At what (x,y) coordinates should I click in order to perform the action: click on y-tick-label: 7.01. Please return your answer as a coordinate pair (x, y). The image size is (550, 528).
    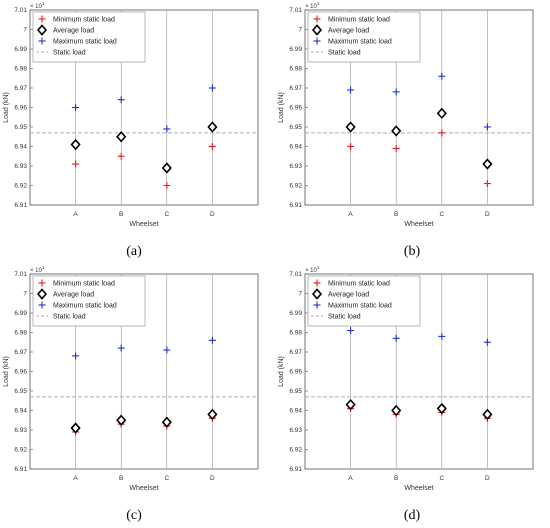
    Looking at the image, I should click on (20, 274).